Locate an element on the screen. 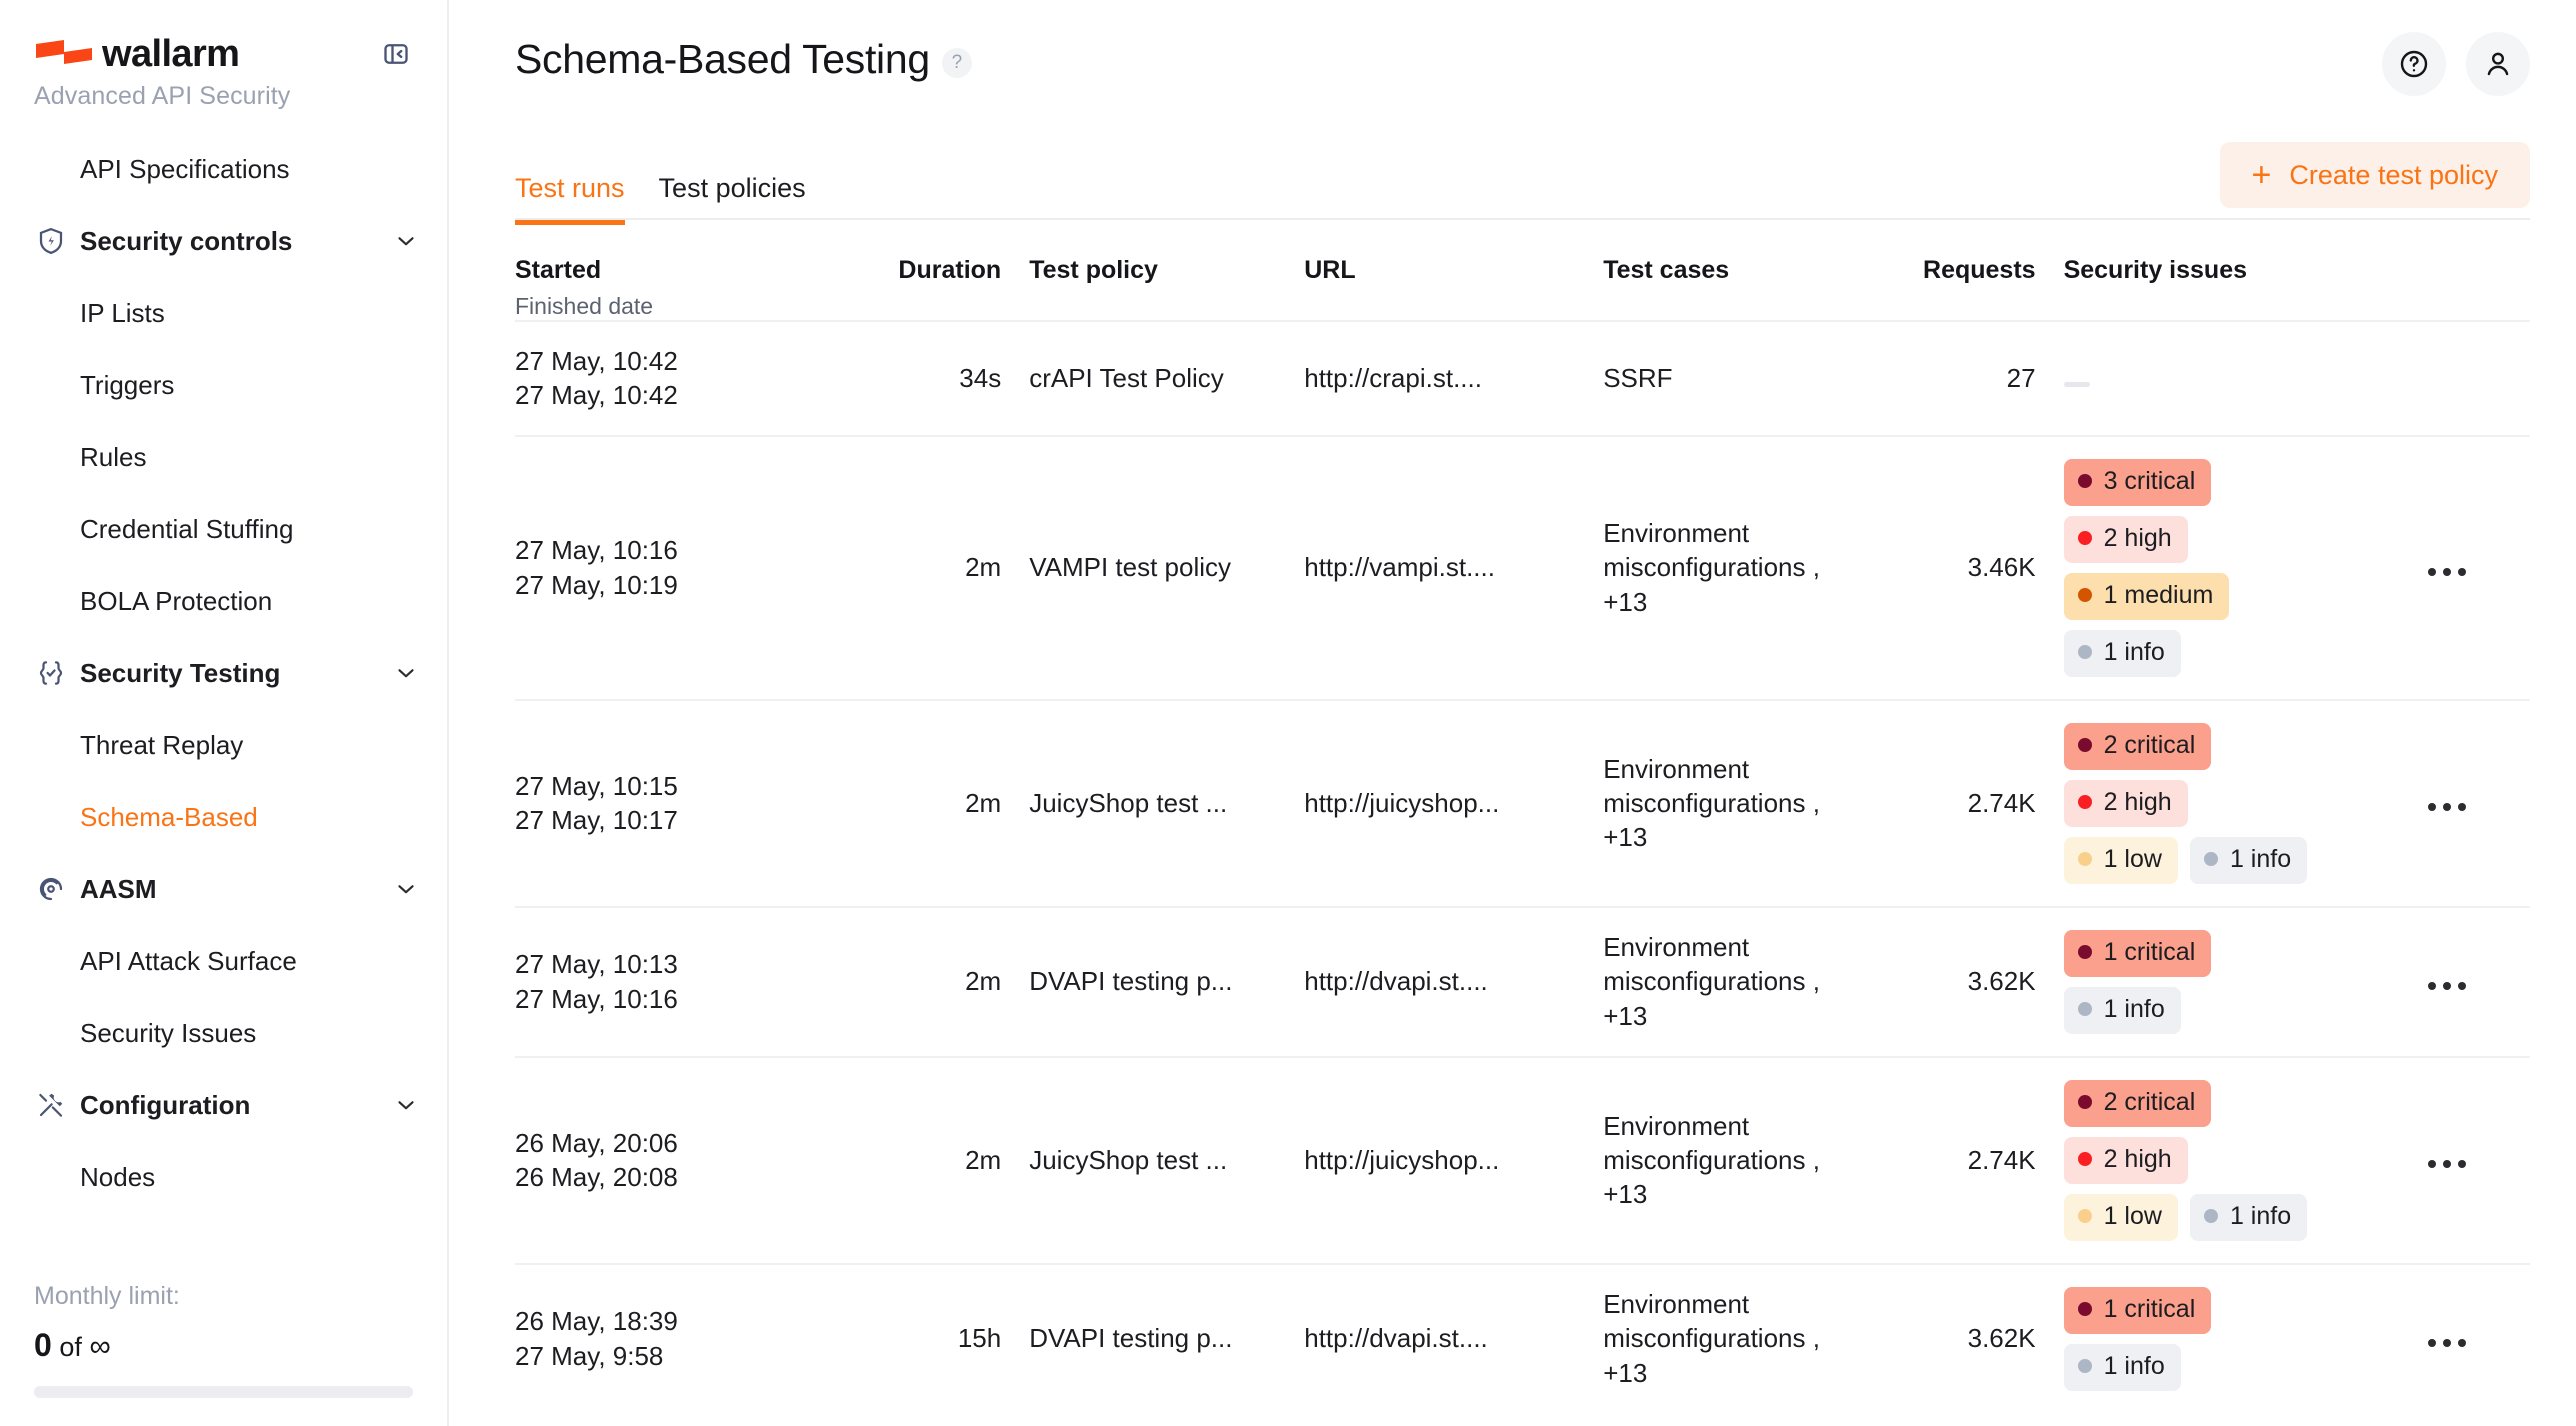 The image size is (2576, 1426). user-avatar-icon is located at coordinates (2498, 64).